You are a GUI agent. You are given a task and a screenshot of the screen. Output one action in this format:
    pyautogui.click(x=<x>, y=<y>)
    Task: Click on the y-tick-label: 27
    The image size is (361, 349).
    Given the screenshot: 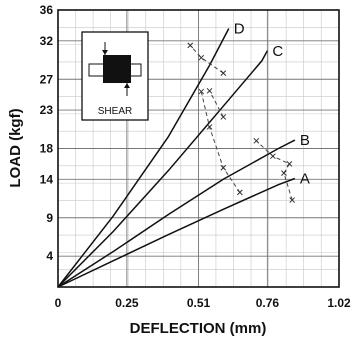 What is the action you would take?
    pyautogui.click(x=47, y=79)
    